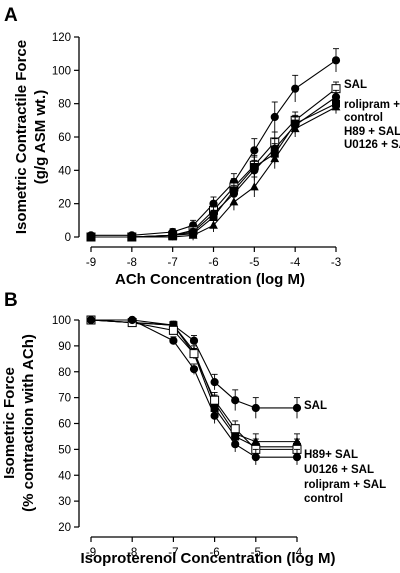 This screenshot has height=573, width=400. I want to click on panel-b-x-axis-title: Isoproterenol Concentration (log M), so click(208, 558).